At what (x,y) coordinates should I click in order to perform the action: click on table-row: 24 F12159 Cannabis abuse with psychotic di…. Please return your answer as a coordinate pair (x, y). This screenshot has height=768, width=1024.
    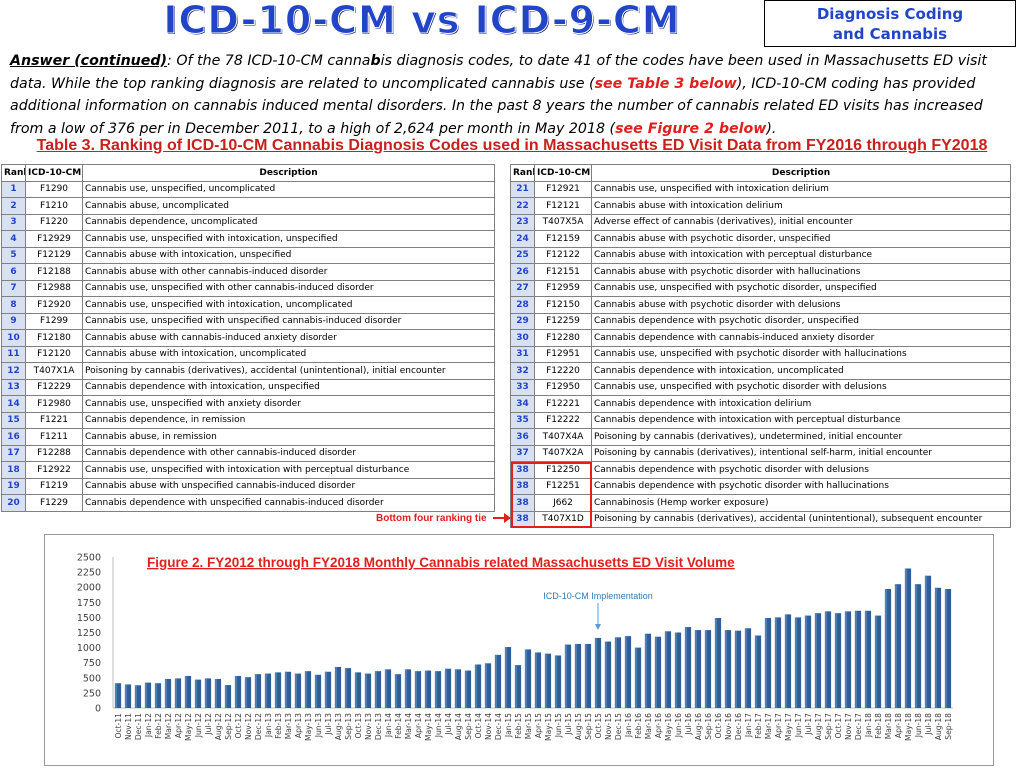
    Looking at the image, I should click on (760, 239).